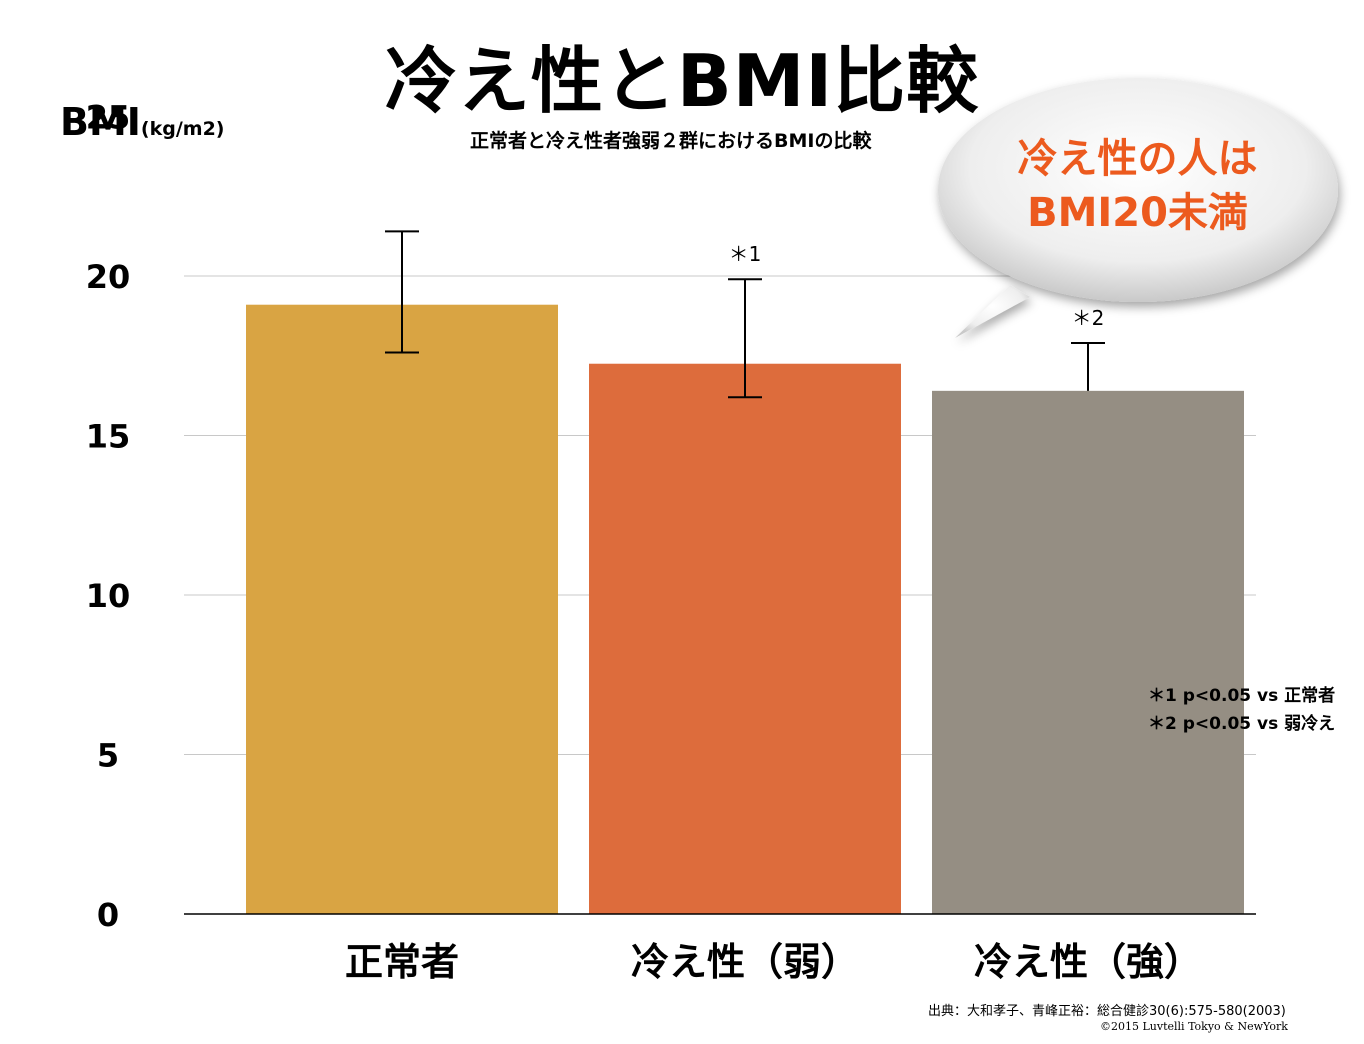  Describe the element at coordinates (108, 277) in the screenshot. I see `y-tick-label: 20` at that location.